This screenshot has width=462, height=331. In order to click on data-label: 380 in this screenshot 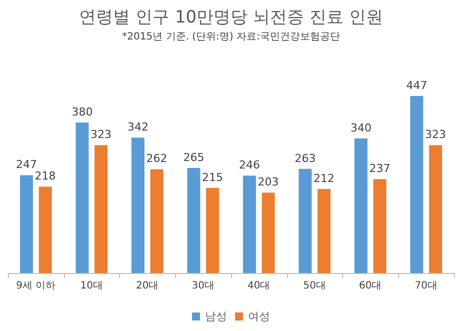, I will do `click(82, 112)`.